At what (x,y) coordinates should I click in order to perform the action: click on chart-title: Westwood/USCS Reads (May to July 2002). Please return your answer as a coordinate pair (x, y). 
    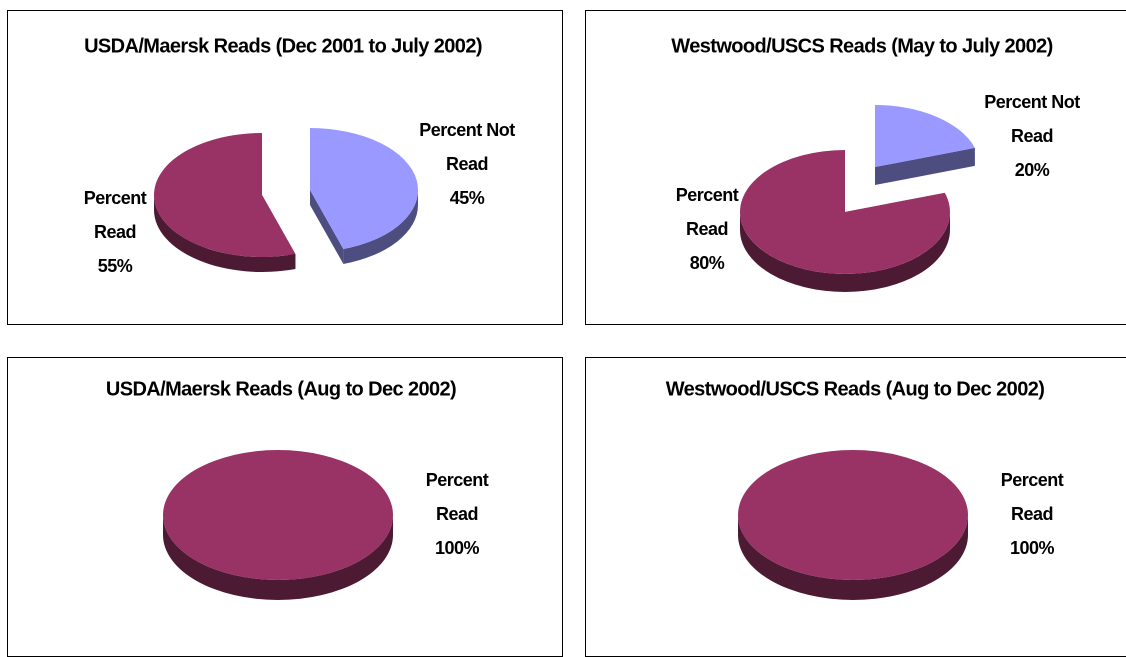
    Looking at the image, I should click on (861, 46).